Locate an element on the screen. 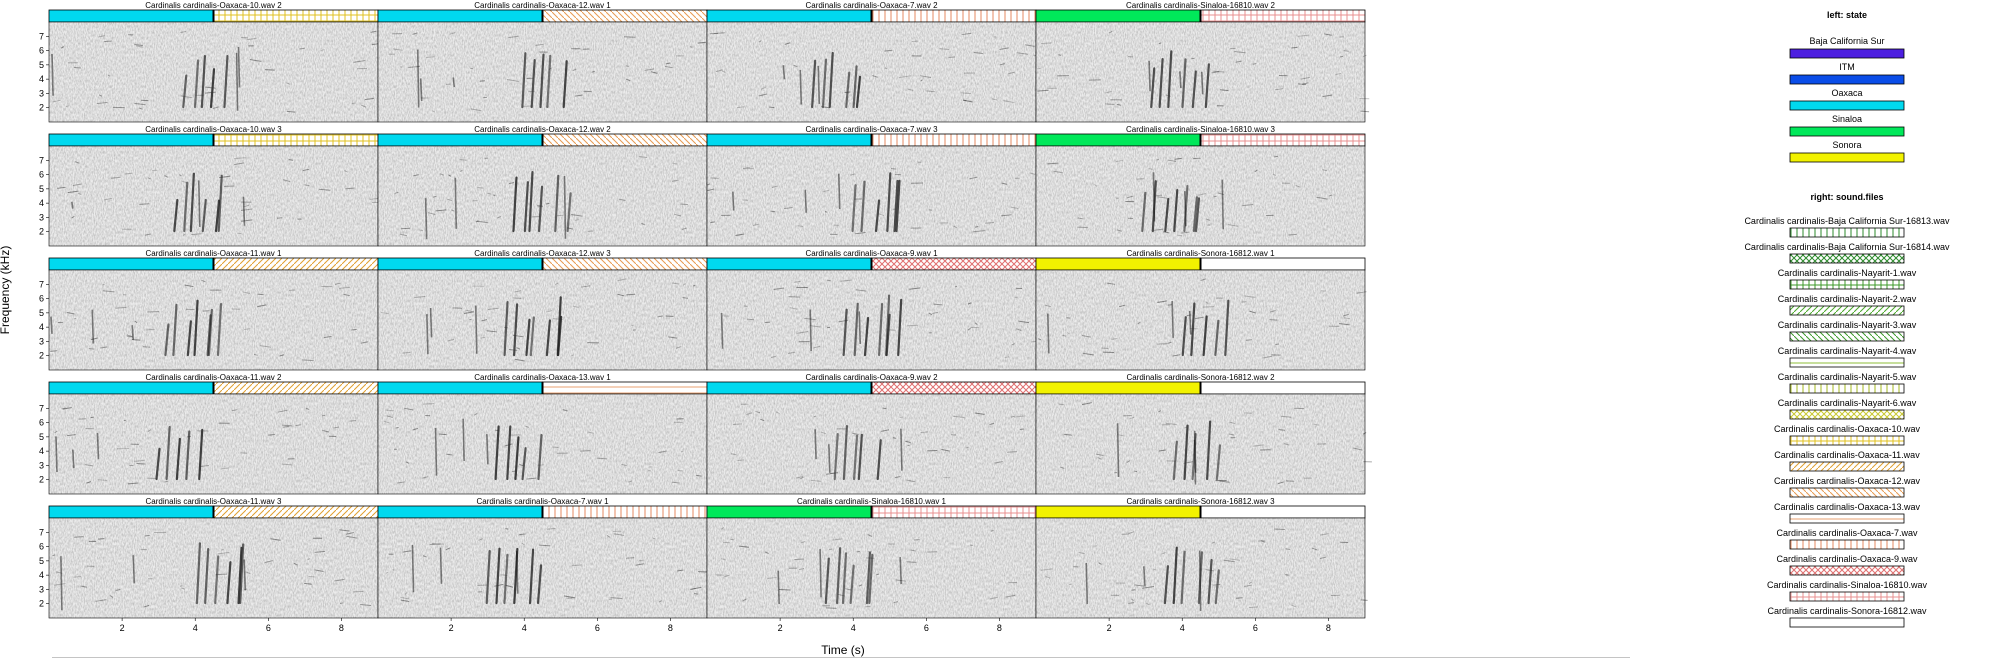 This screenshot has width=2000, height=658. spectrogram-panel: Cardinalis cardinalis-Oaxaca-9.wav 2 is located at coordinates (874, 434).